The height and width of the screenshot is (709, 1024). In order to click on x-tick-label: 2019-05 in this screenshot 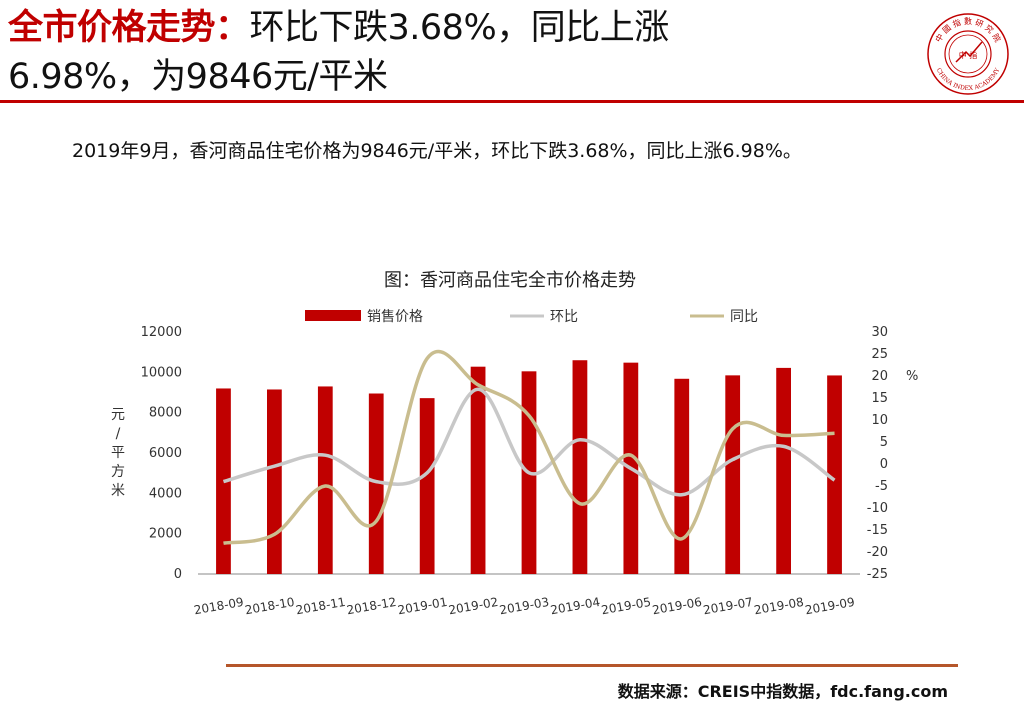, I will do `click(626, 606)`.